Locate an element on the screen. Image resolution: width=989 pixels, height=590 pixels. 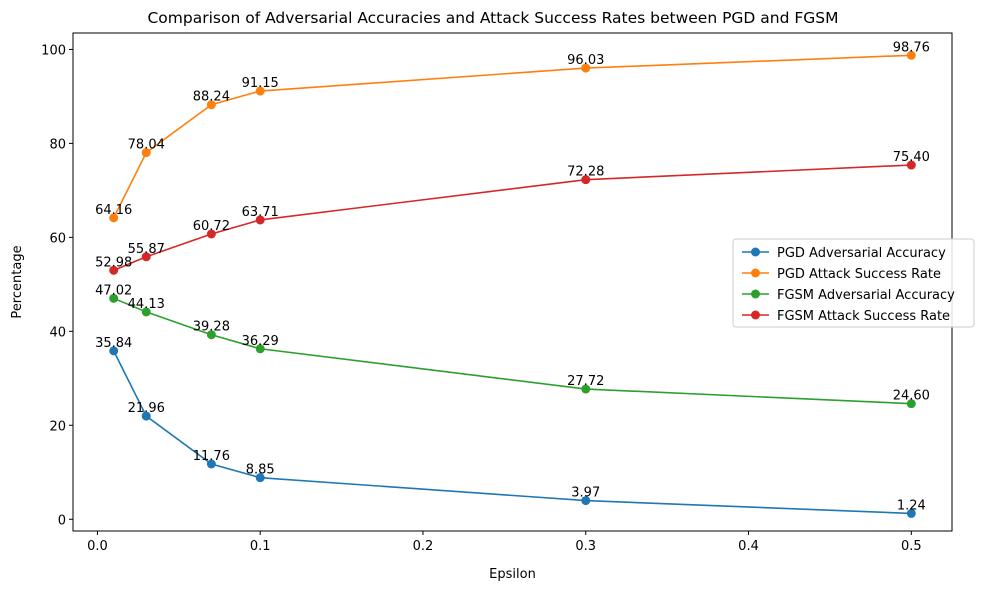
x-tick-label: 0.4 is located at coordinates (748, 546).